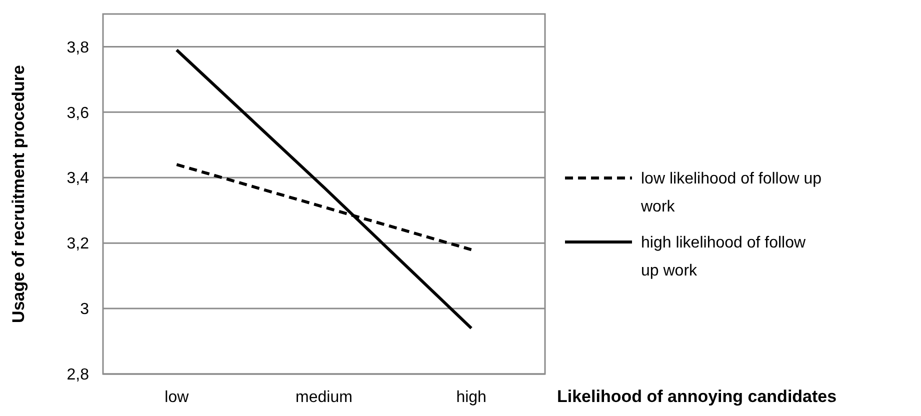 This screenshot has height=416, width=921. What do you see at coordinates (324, 397) in the screenshot?
I see `x-tick-label: medium` at bounding box center [324, 397].